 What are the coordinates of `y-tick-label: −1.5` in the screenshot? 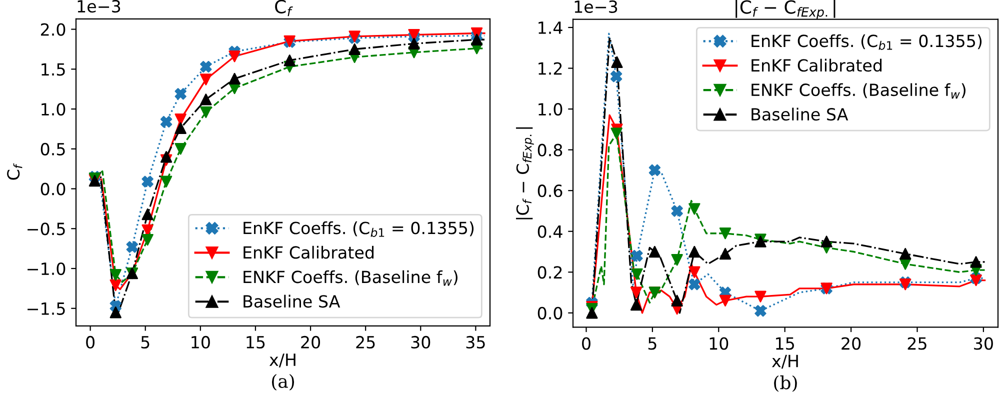 It's located at (46, 308).